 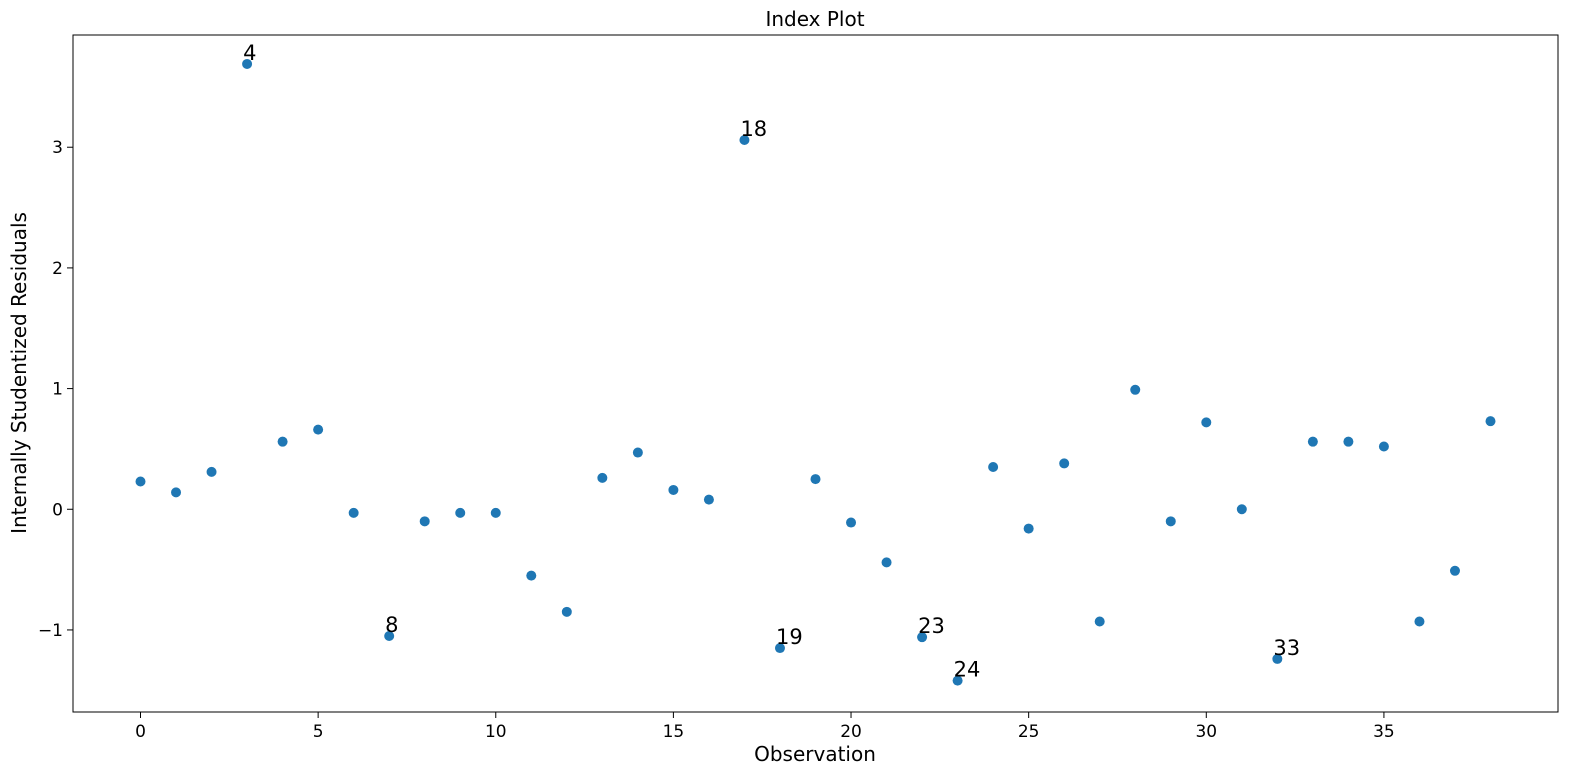 I want to click on x-tick-label: 30, so click(x=1206, y=732).